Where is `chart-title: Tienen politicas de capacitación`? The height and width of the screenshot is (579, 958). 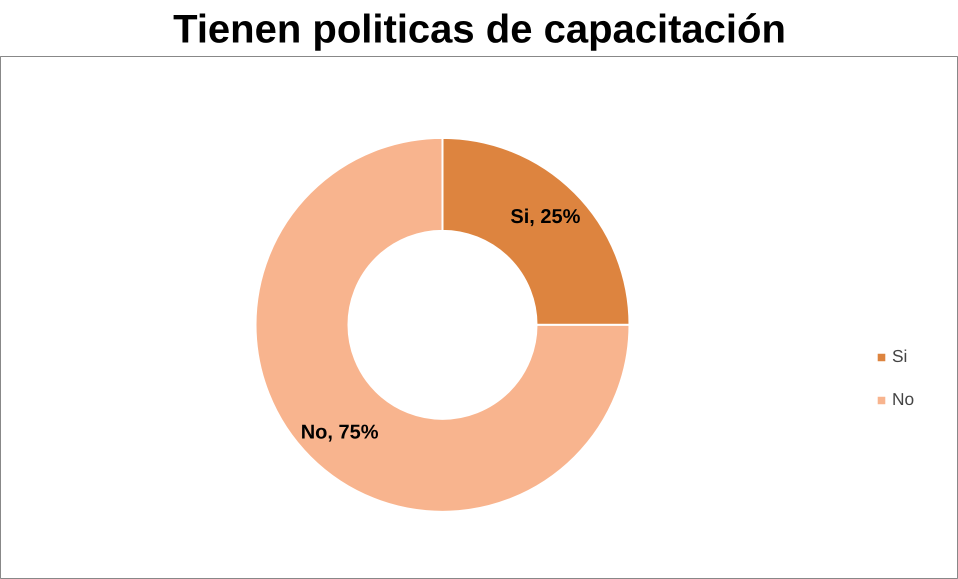
chart-title: Tienen politicas de capacitación is located at coordinates (479, 30).